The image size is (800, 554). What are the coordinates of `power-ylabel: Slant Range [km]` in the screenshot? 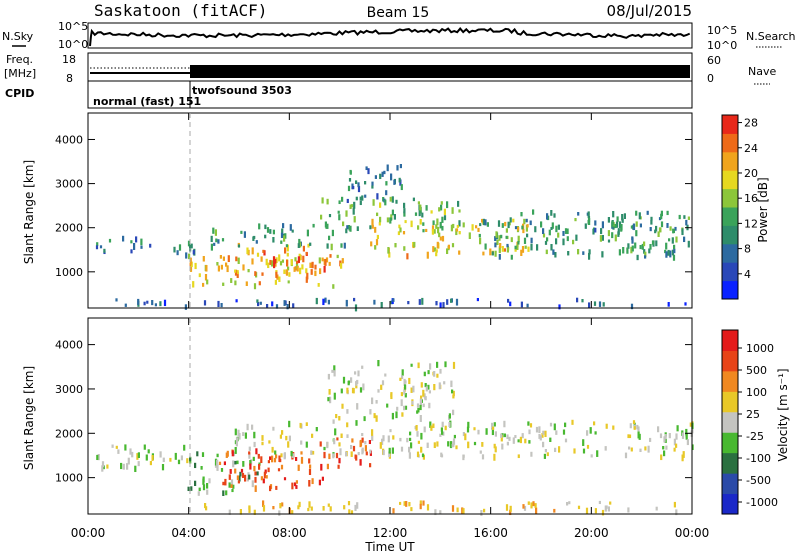 It's located at (29, 212).